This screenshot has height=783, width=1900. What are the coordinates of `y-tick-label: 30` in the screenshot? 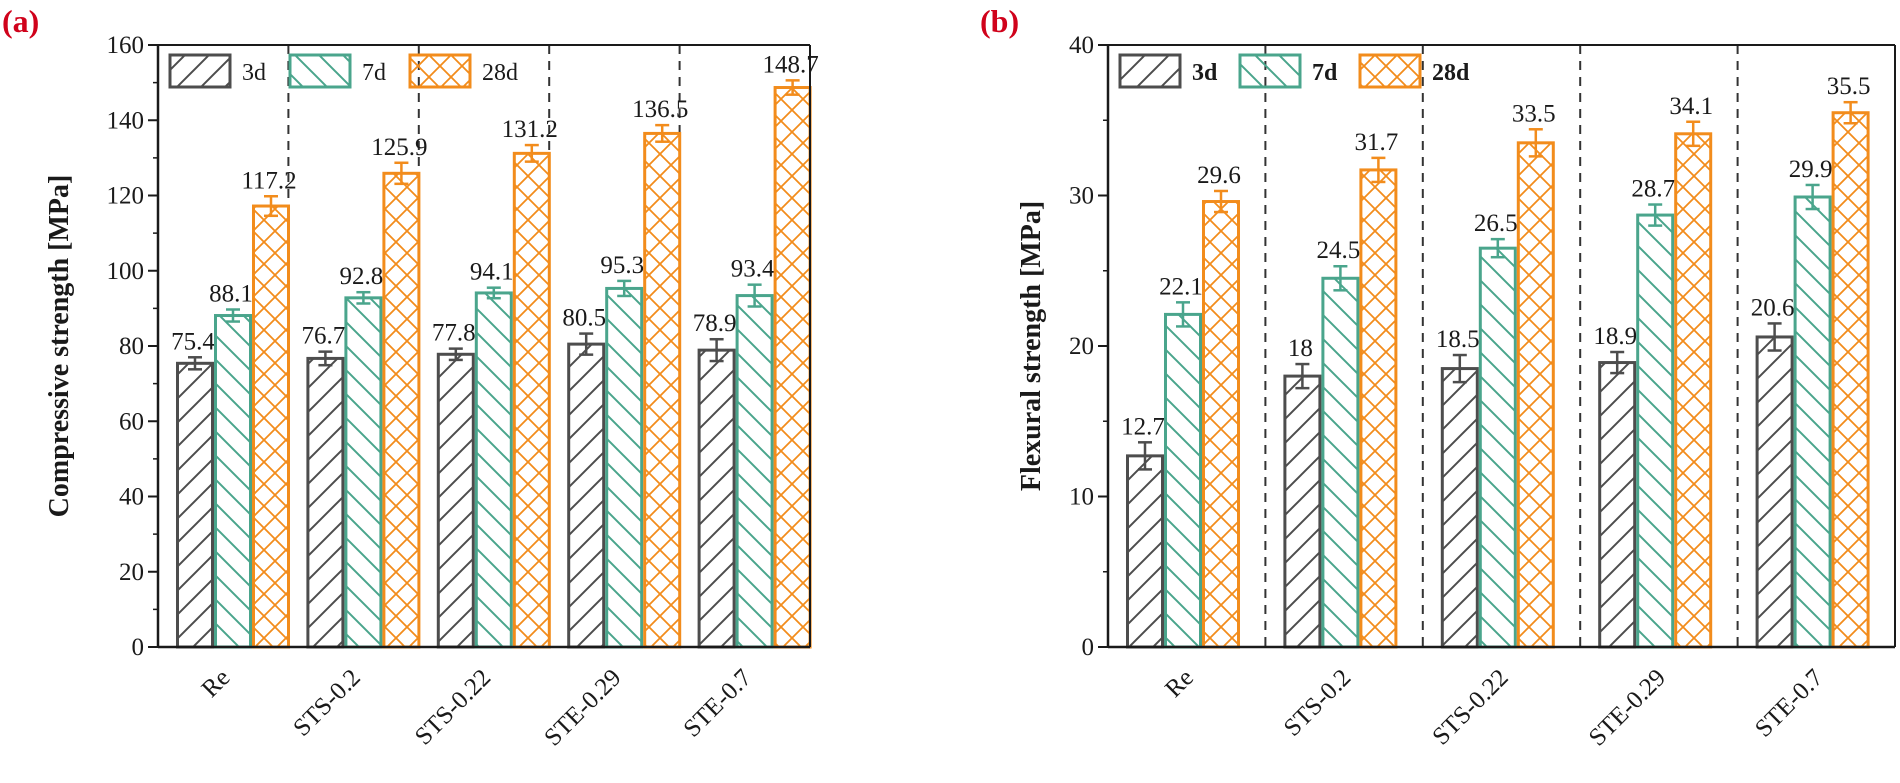 It's located at (1081, 196).